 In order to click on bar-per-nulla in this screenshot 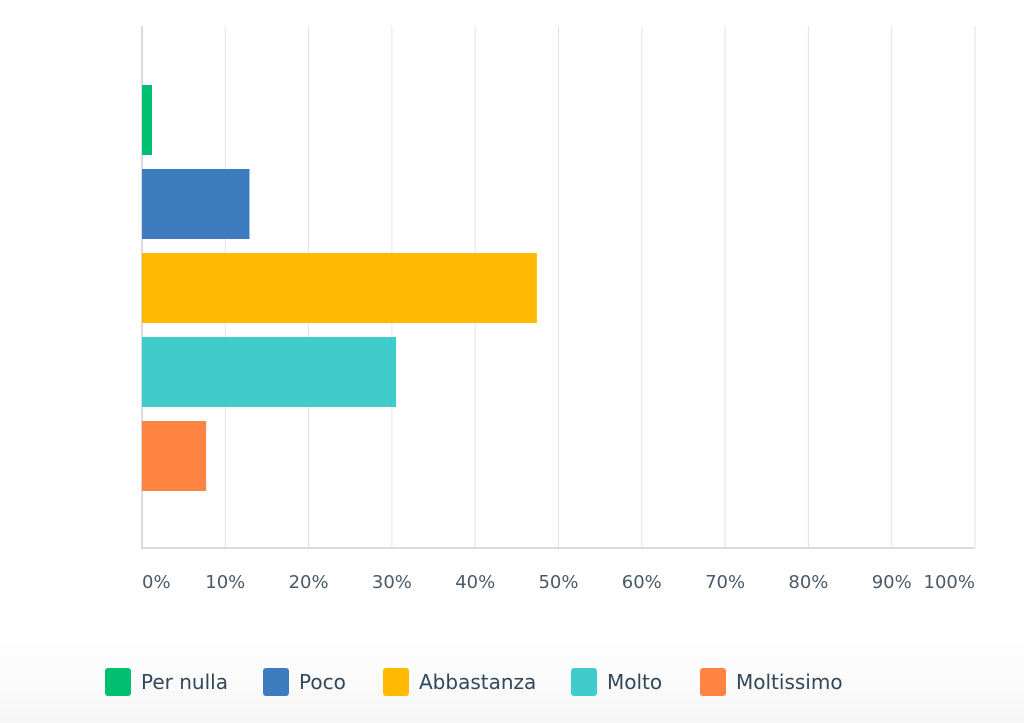, I will do `click(147, 120)`.